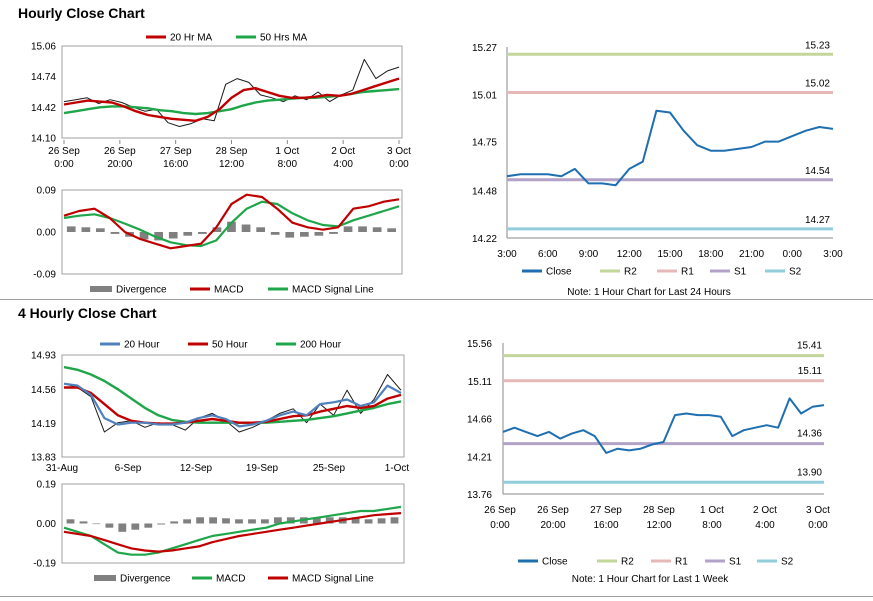 The width and height of the screenshot is (873, 601). Describe the element at coordinates (651, 579) in the screenshot. I see `four-hourly-levels-note: Note: 1 Hour Chart for Last 1 Week` at that location.